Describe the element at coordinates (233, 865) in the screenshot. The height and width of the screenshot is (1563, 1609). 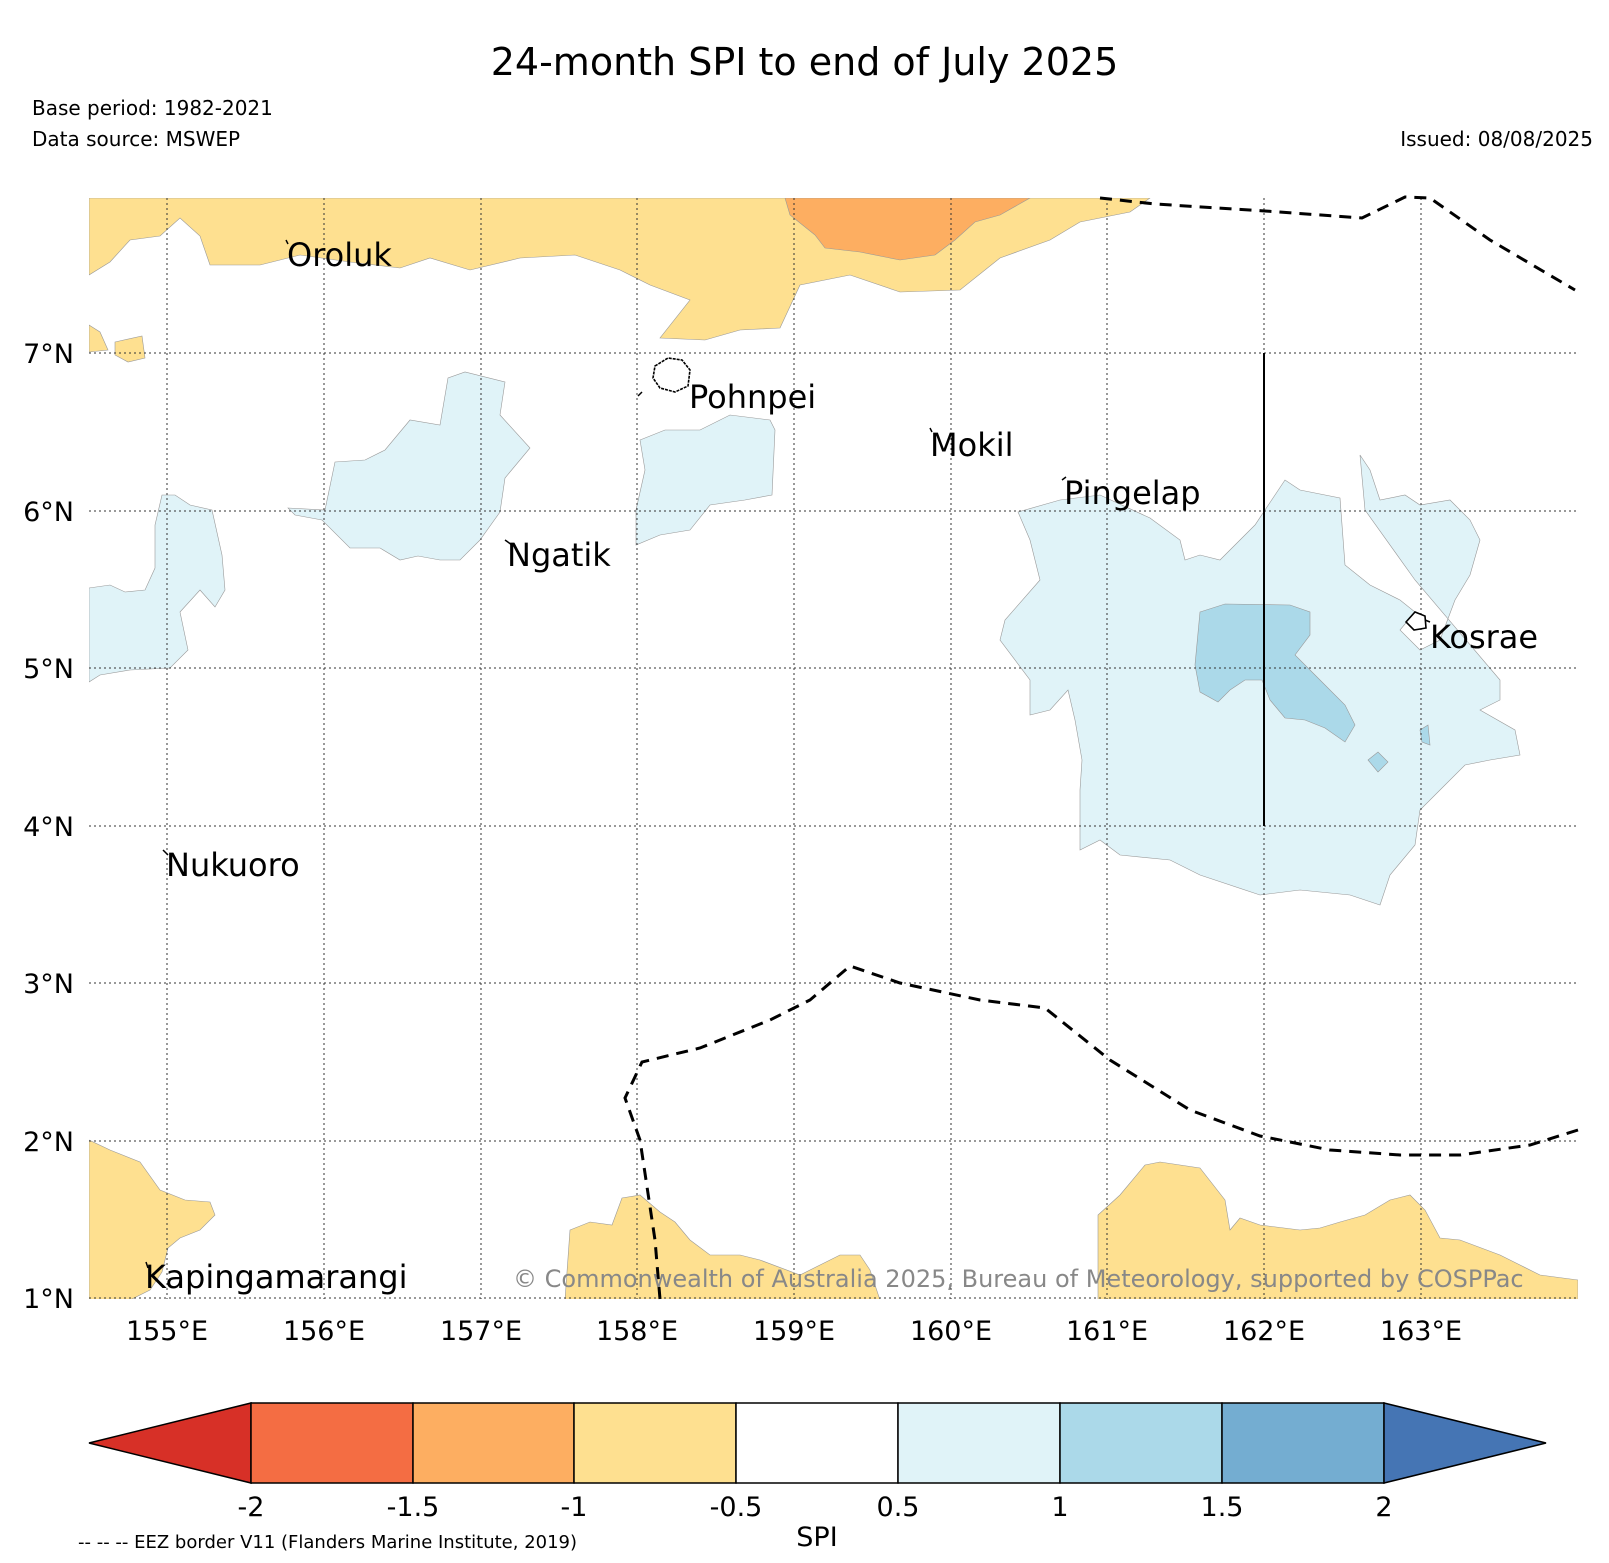
I see `place-label-nukuoro: Nukuoro` at that location.